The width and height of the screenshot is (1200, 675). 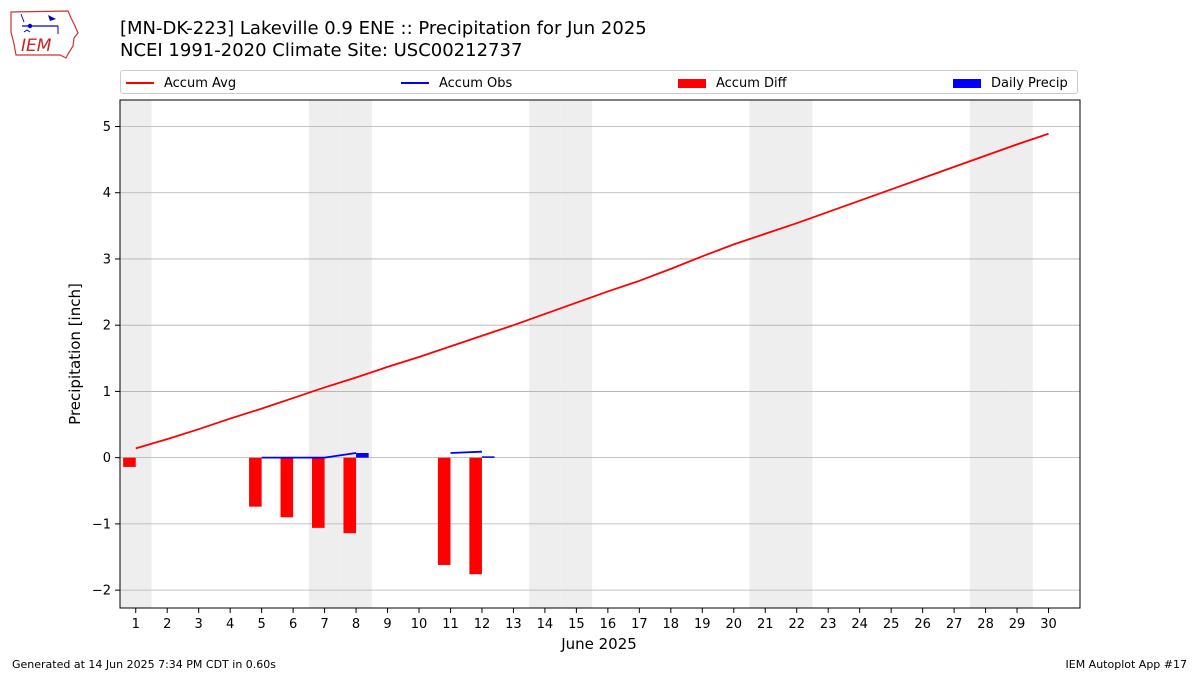 What do you see at coordinates (230, 624) in the screenshot?
I see `x-tick-label: 4` at bounding box center [230, 624].